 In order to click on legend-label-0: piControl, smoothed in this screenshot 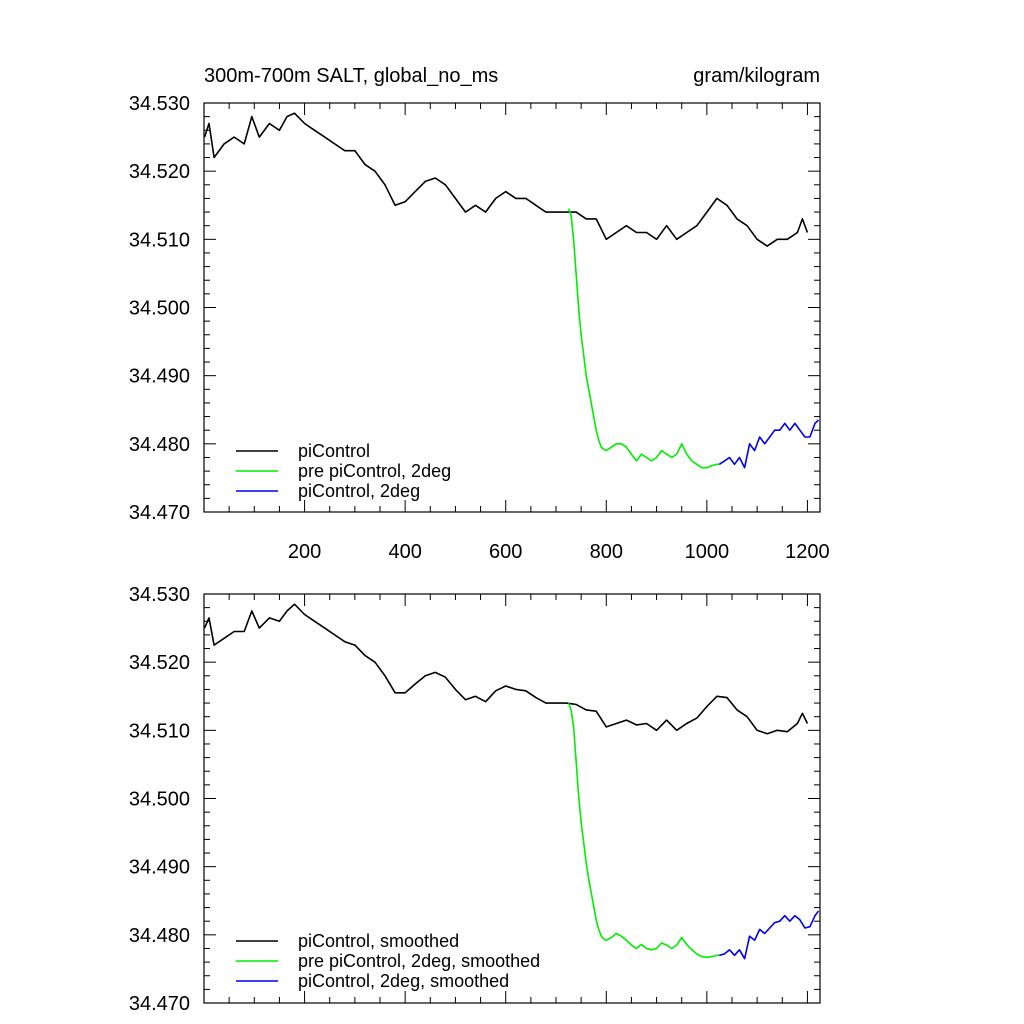, I will do `click(378, 941)`.